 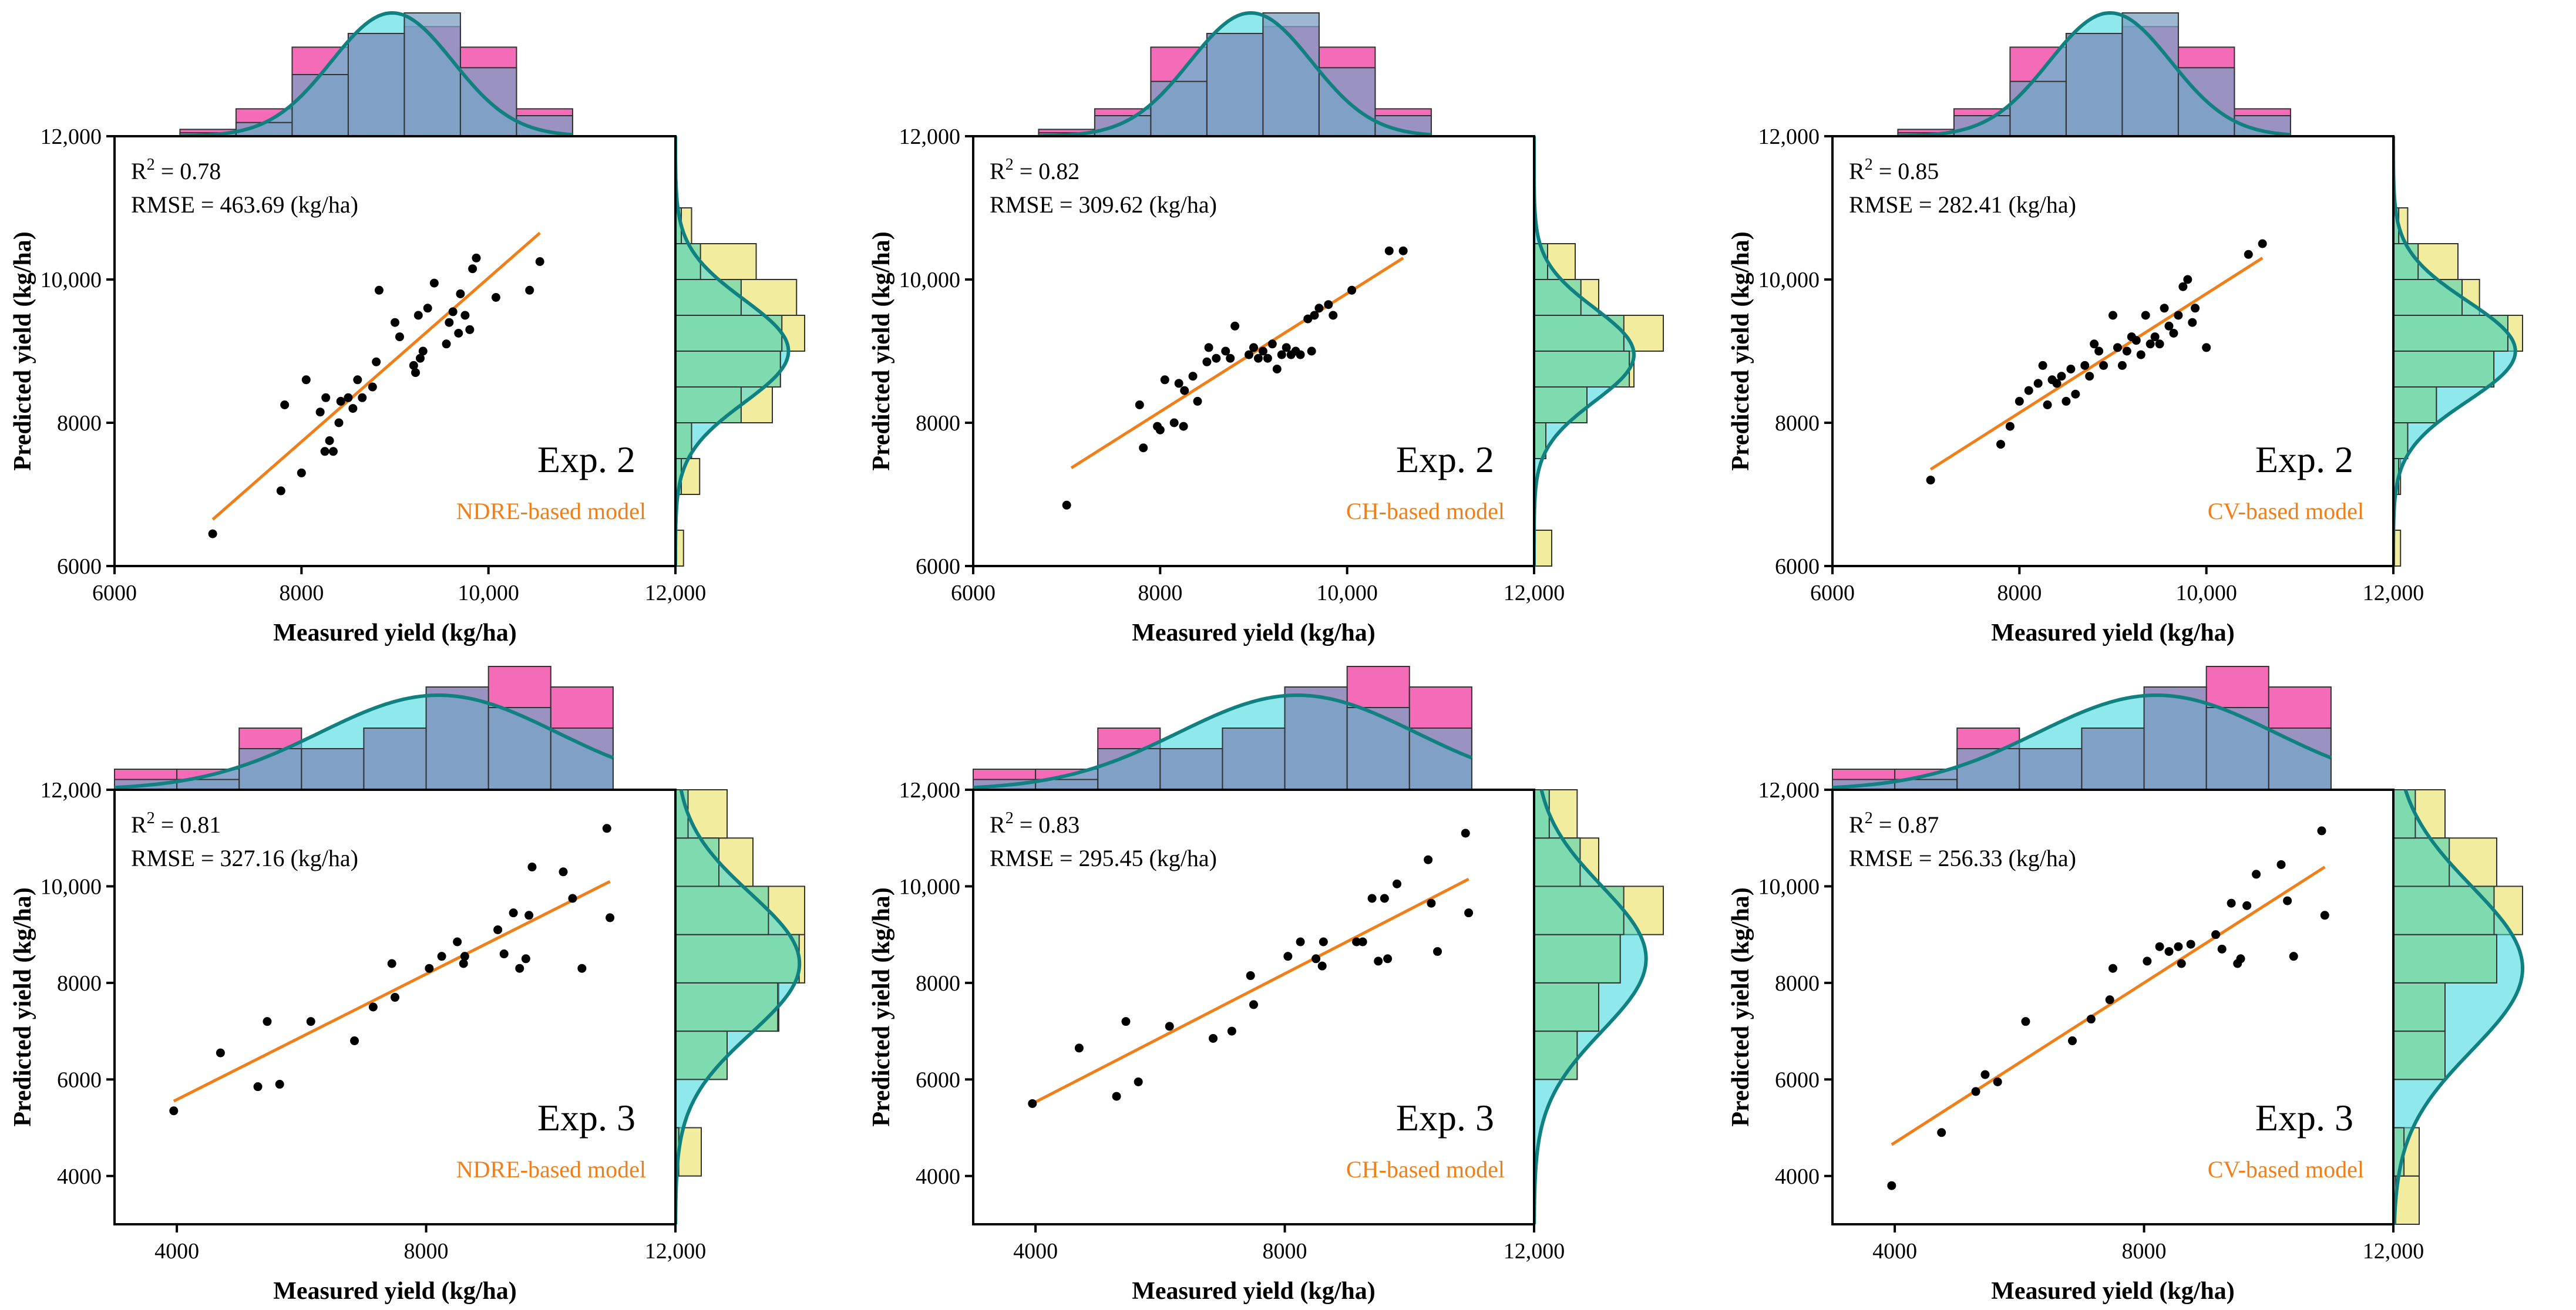 I want to click on x-tick-label: 10,000, so click(x=1347, y=593).